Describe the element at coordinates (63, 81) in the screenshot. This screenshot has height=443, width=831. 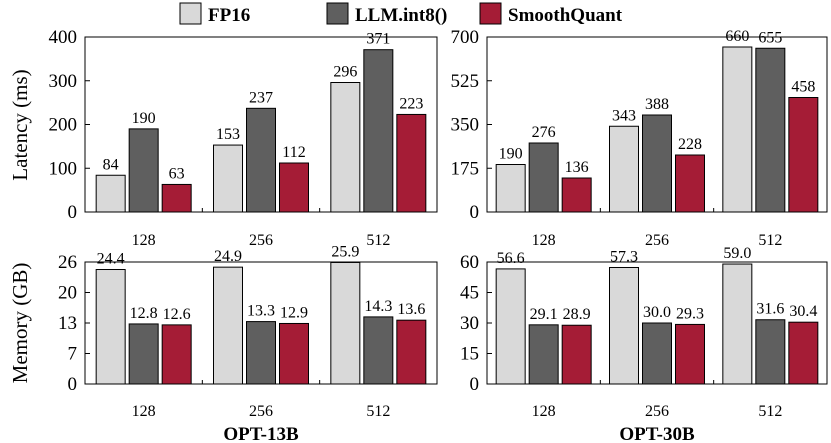
I see `y-tick-label: 300` at that location.